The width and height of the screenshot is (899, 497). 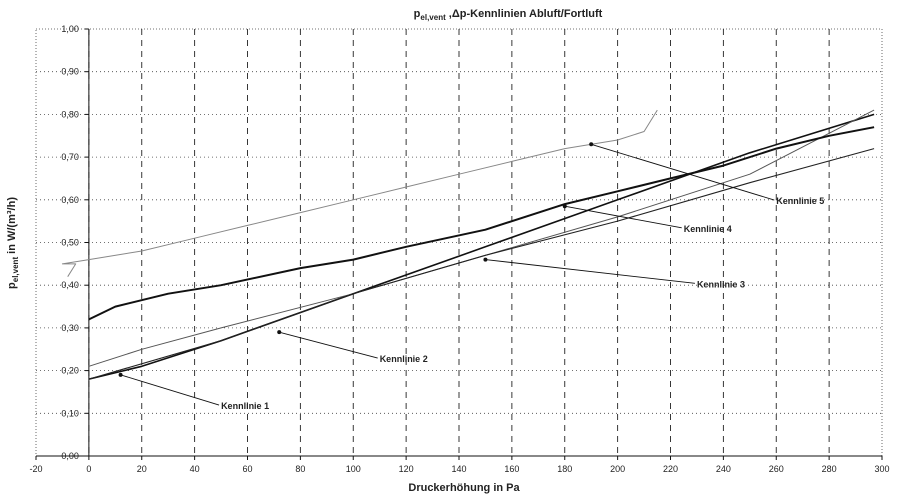 I want to click on annotation-label: Kennlinie 5, so click(x=800, y=201).